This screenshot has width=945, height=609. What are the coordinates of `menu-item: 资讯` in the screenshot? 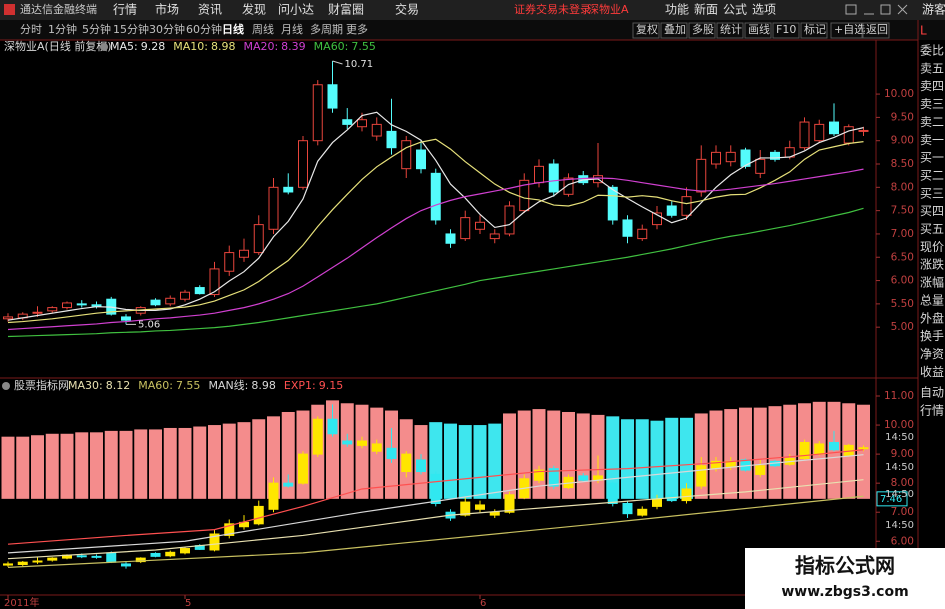 It's located at (210, 10).